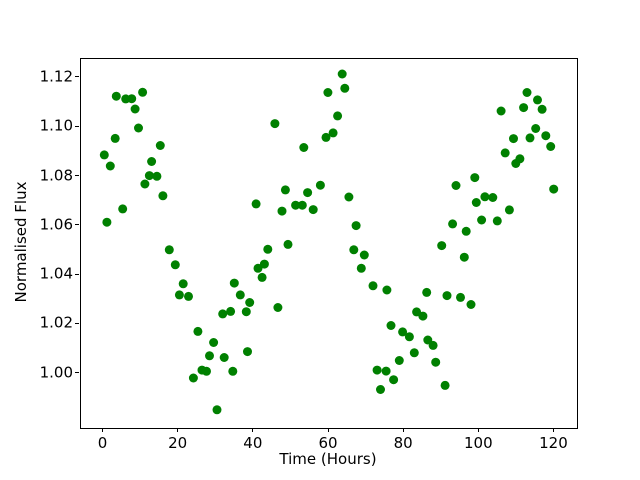  I want to click on y-tick-label: 1.10, so click(56, 125).